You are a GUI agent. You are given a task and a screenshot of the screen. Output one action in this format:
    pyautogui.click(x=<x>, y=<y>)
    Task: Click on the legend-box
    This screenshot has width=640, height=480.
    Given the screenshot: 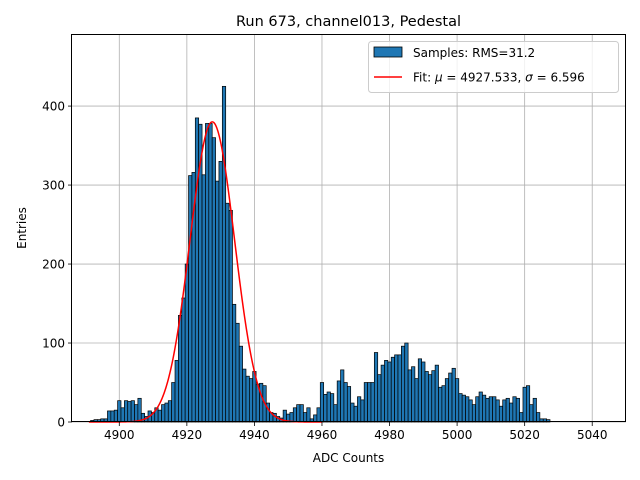 What is the action you would take?
    pyautogui.click(x=493, y=67)
    